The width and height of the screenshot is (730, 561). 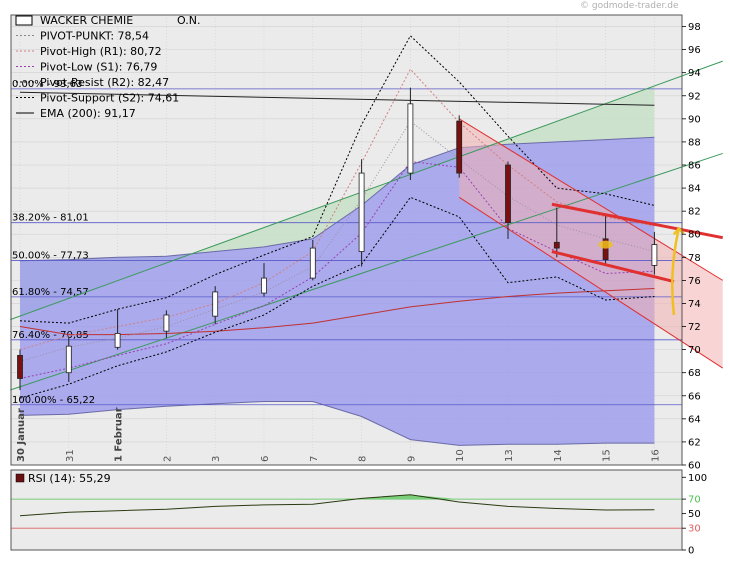 What do you see at coordinates (337, 505) in the screenshot?
I see `rsi-line` at bounding box center [337, 505].